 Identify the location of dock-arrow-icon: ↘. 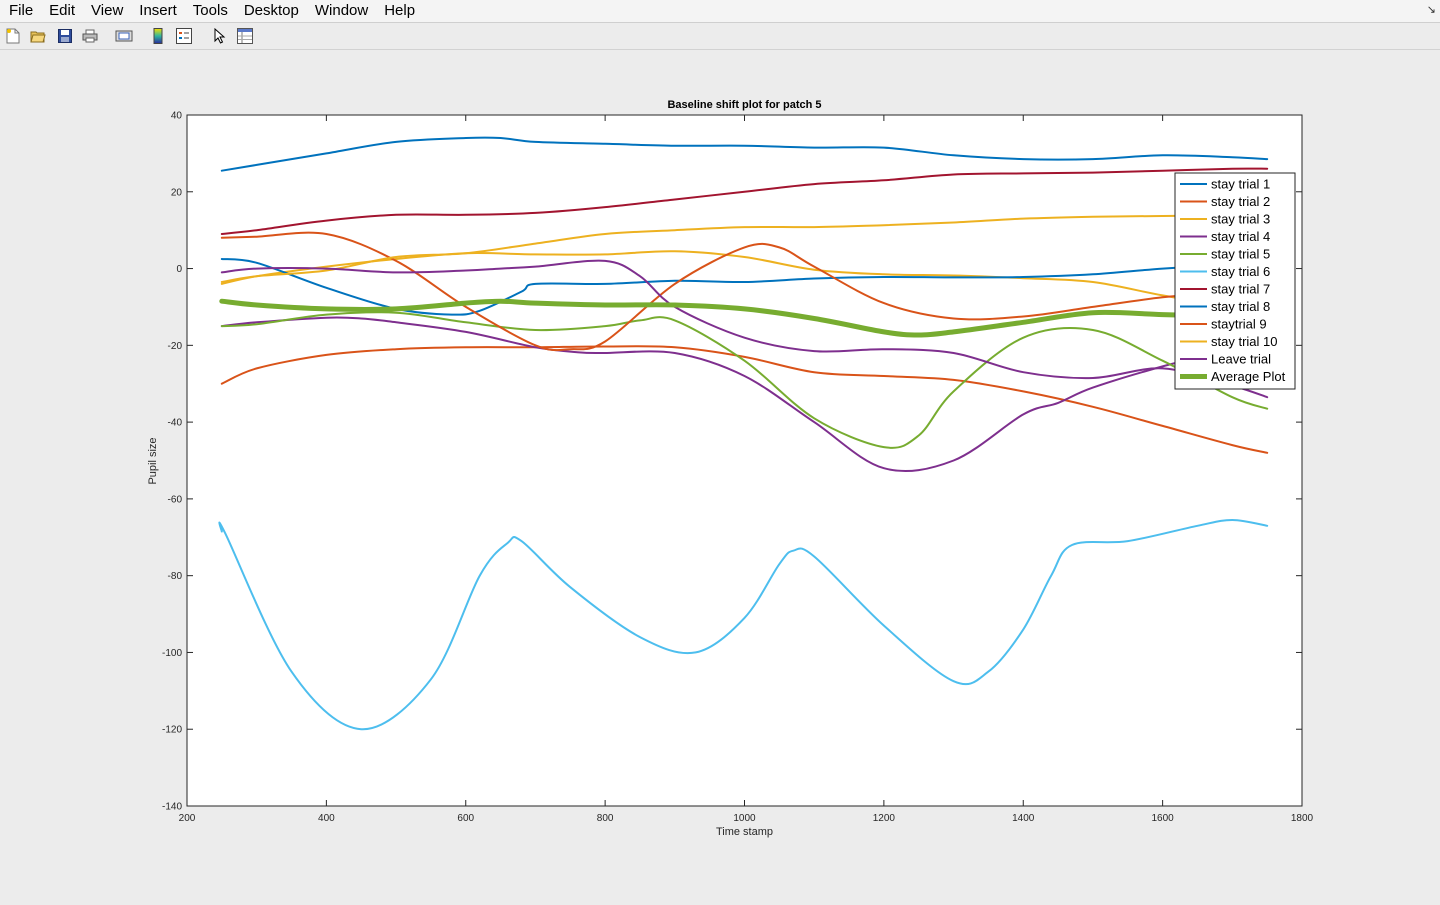
(1431, 10).